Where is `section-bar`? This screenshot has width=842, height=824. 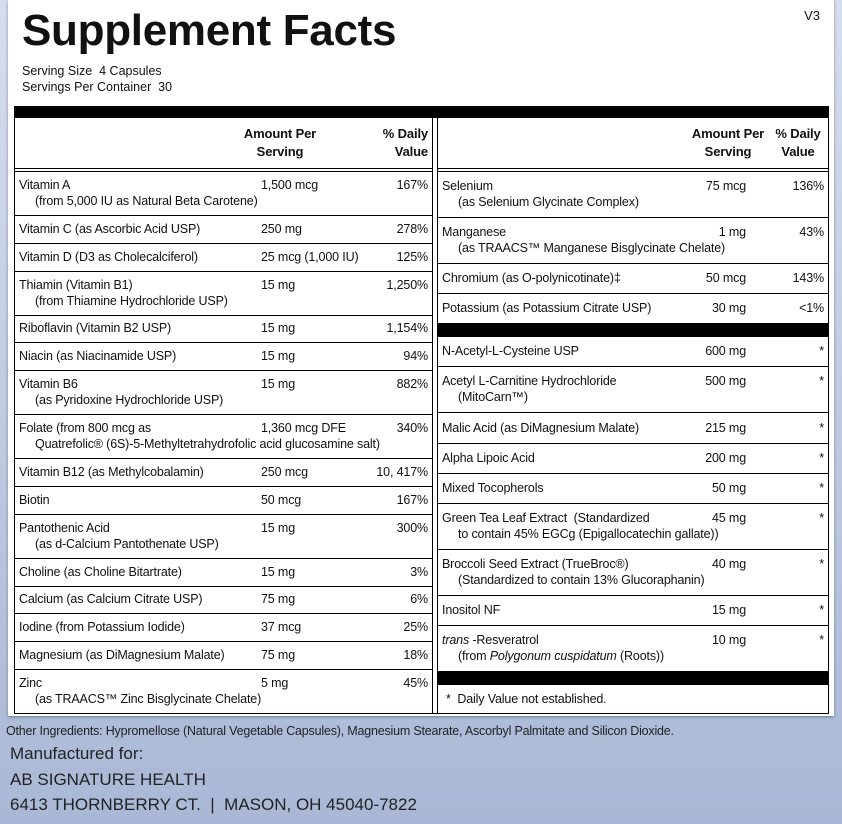 section-bar is located at coordinates (633, 678).